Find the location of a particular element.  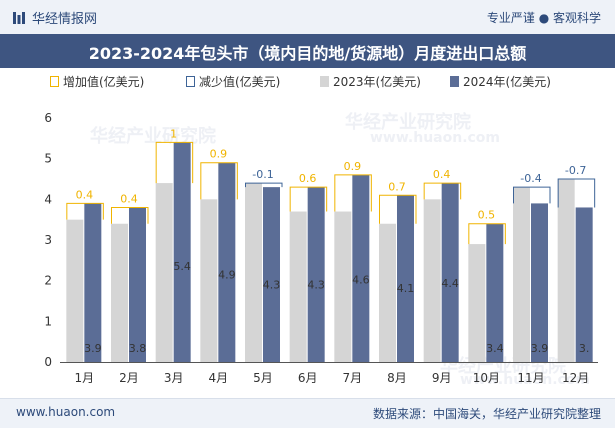

legend-item-2024: 2024年(亿美元) is located at coordinates (500, 81).